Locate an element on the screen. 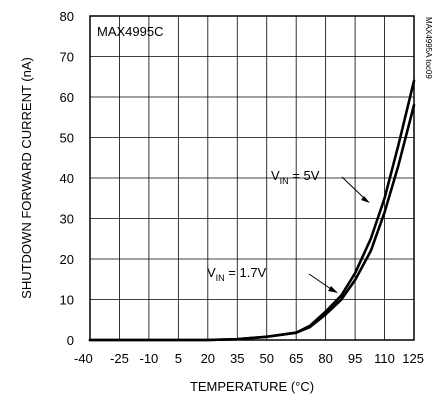  x-tick-label: 5 is located at coordinates (178, 358).